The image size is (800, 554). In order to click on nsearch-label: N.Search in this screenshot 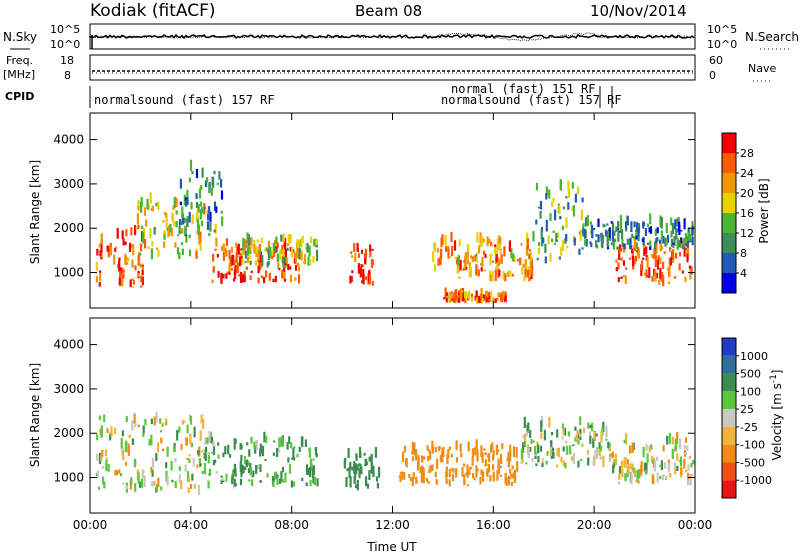, I will do `click(772, 37)`.